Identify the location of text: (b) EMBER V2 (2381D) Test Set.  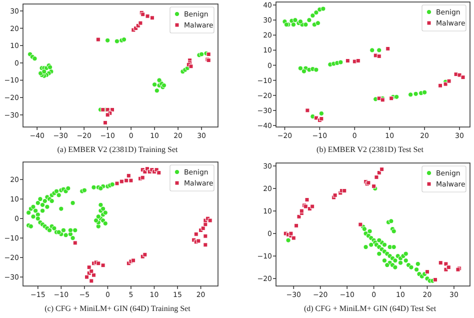
(370, 149).